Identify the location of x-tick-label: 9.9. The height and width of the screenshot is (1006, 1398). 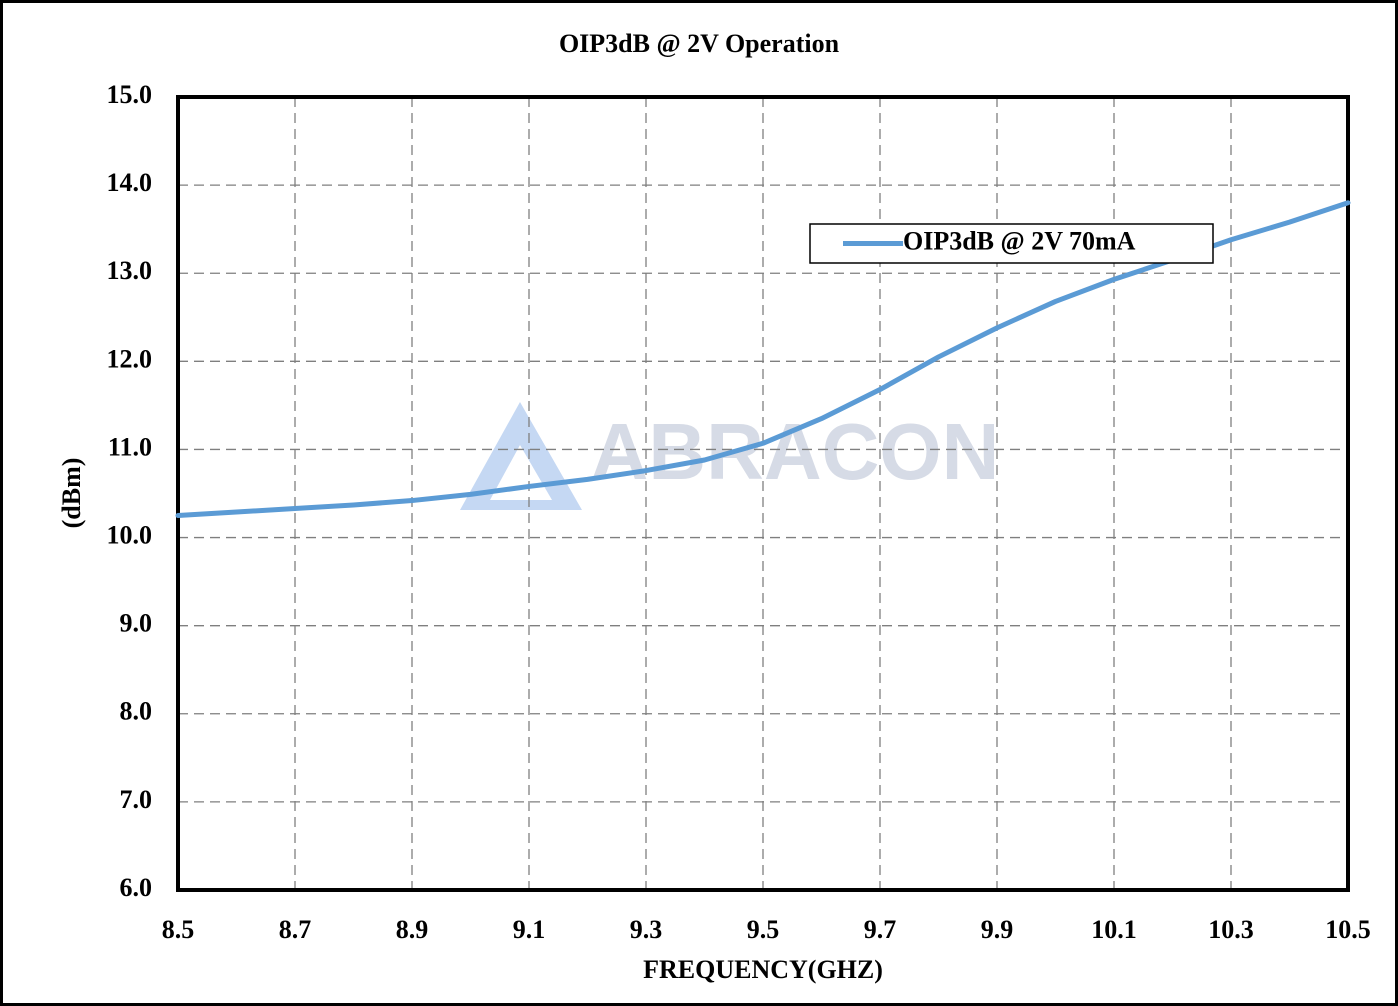
(997, 929).